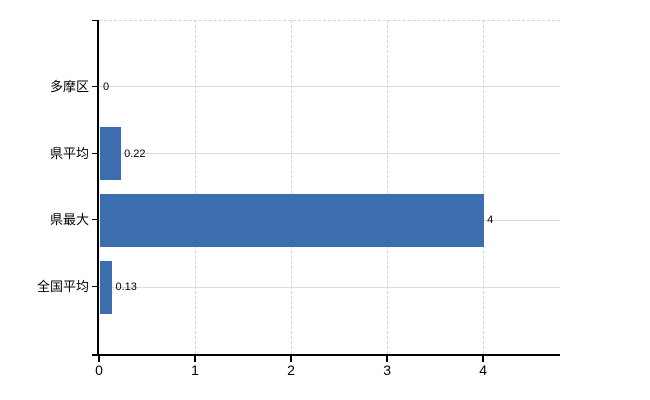 This screenshot has height=400, width=650. I want to click on x-tick-label: 4, so click(483, 370).